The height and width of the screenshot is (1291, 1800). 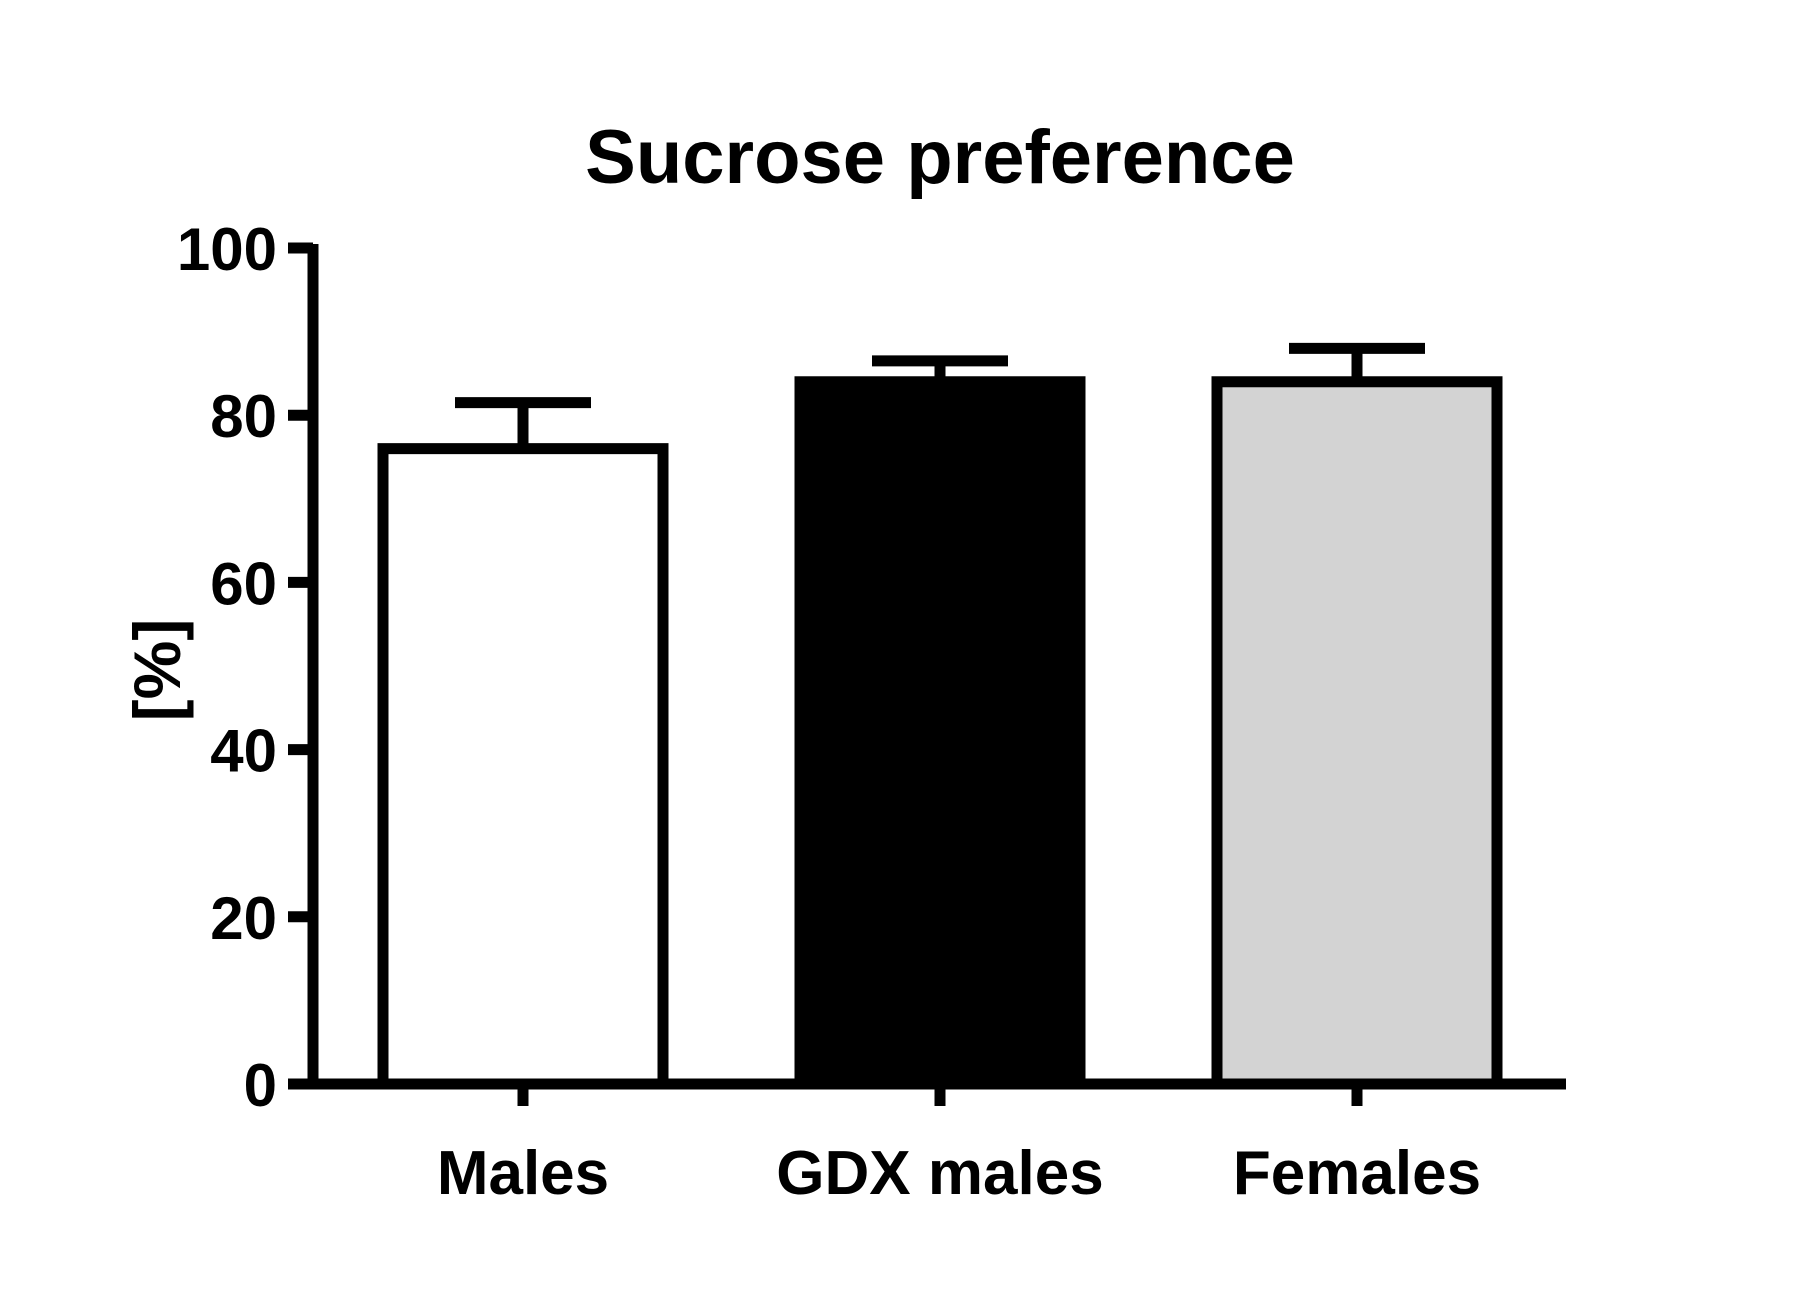 What do you see at coordinates (243, 416) in the screenshot?
I see `y-tick-label: 80` at bounding box center [243, 416].